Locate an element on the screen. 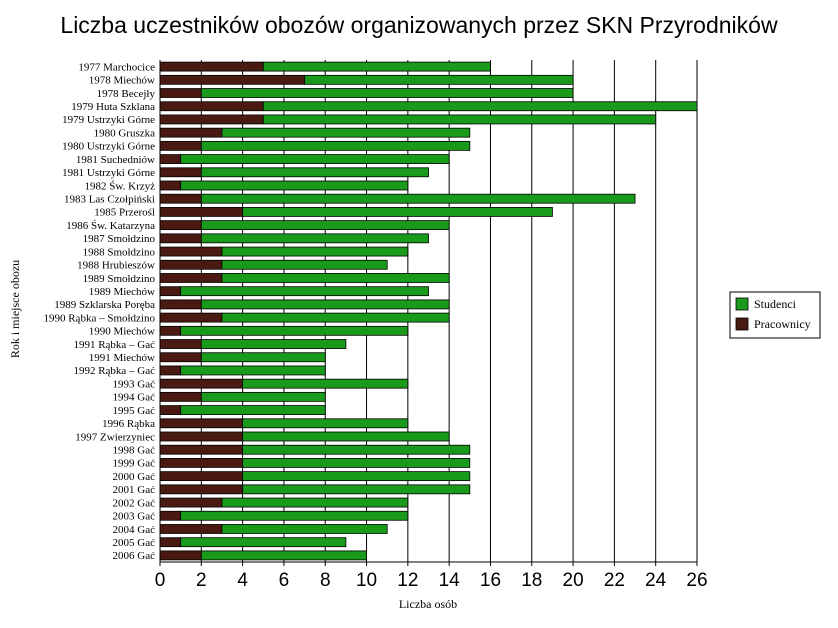 The height and width of the screenshot is (628, 838). legend-label: Pracownicy is located at coordinates (782, 324).